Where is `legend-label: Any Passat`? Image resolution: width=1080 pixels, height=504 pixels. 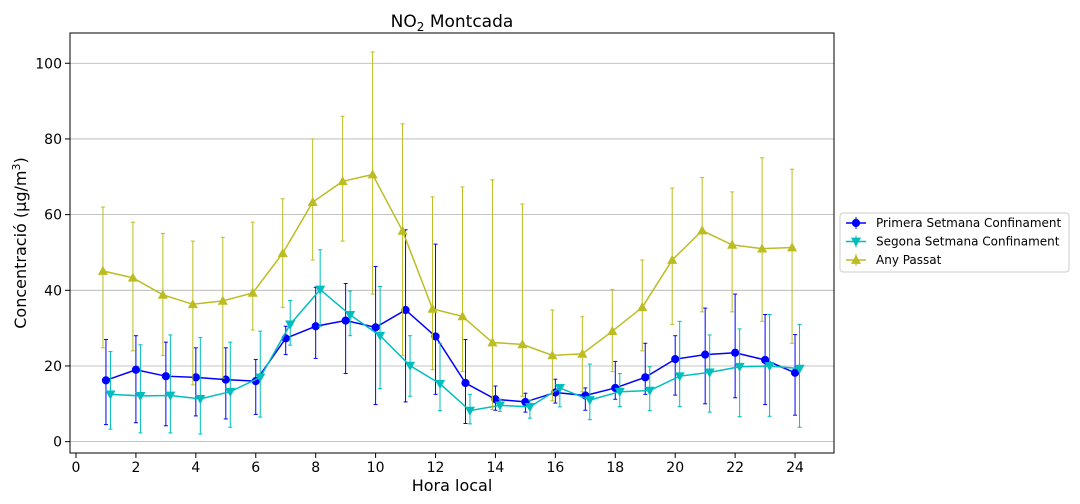
legend-label: Any Passat is located at coordinates (909, 260).